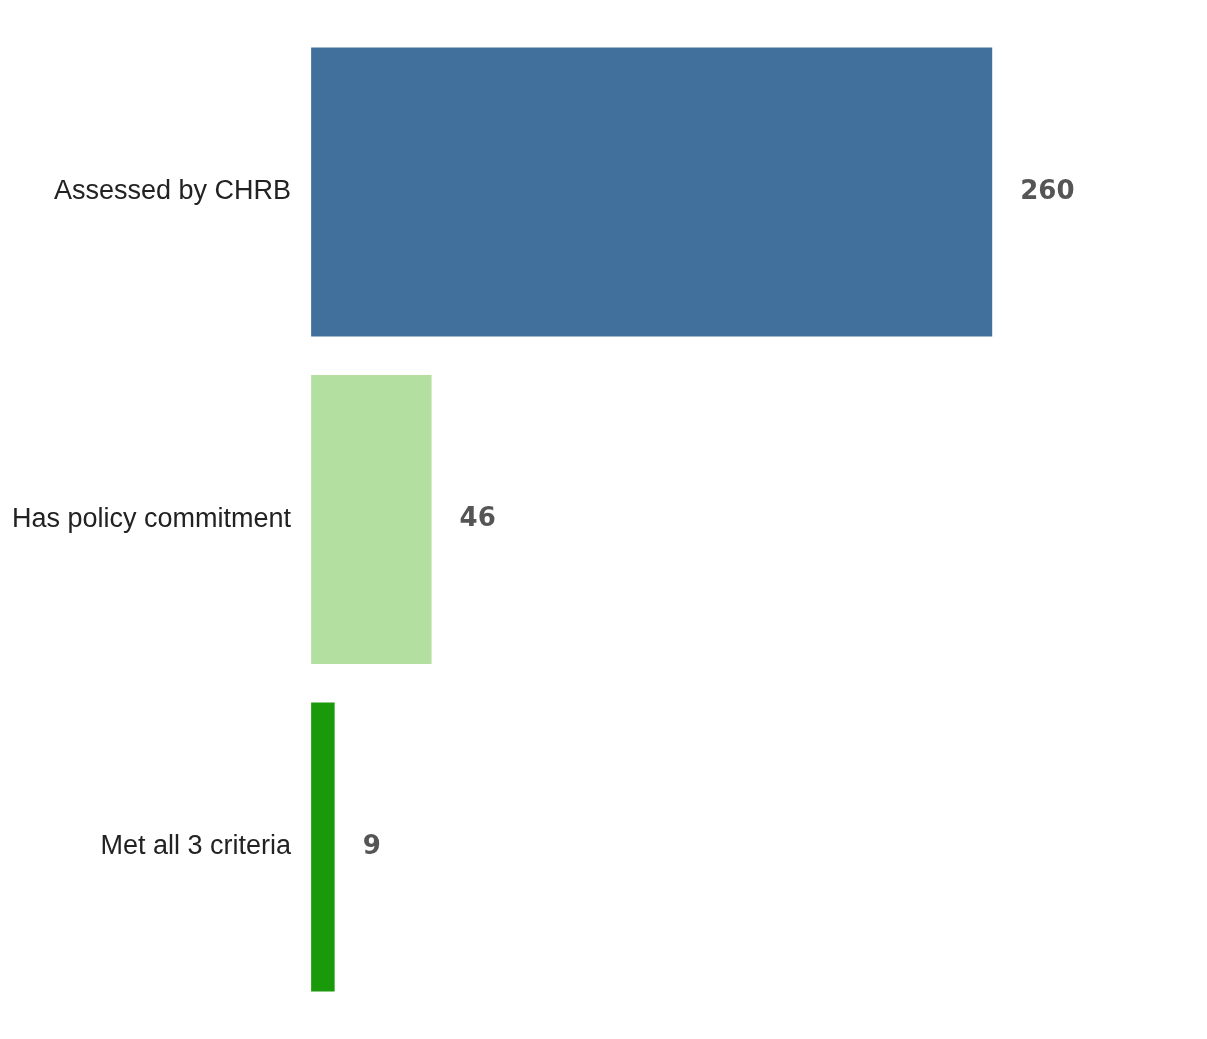  I want to click on y-tick-label: Has policy commitment, so click(151, 517).